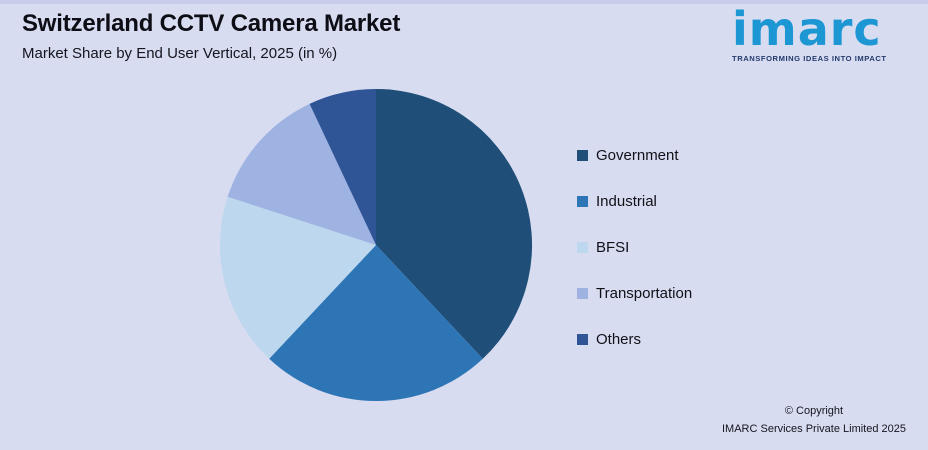  What do you see at coordinates (342, 166) in the screenshot?
I see `pie-slice-others` at bounding box center [342, 166].